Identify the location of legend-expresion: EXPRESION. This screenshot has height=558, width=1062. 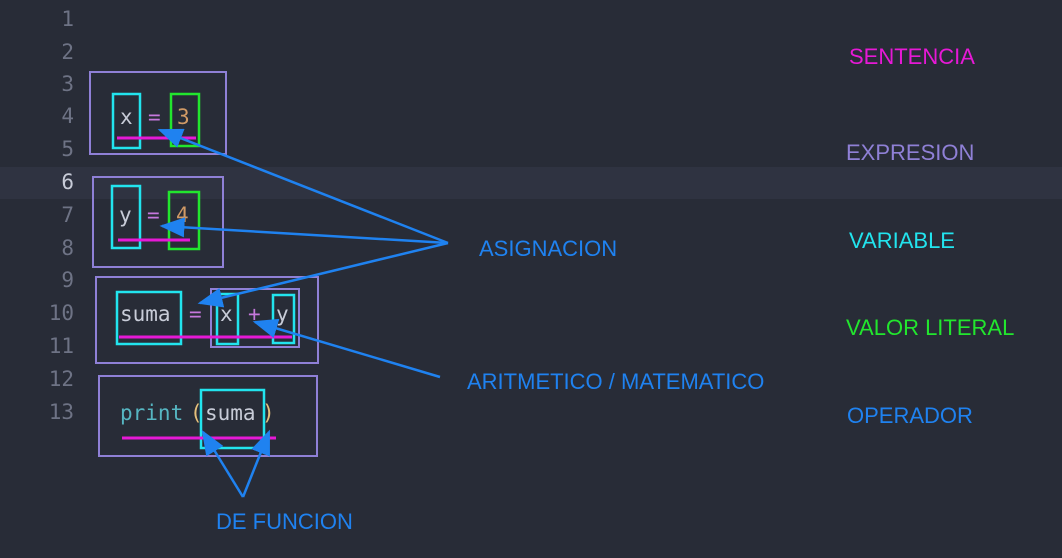
(910, 152).